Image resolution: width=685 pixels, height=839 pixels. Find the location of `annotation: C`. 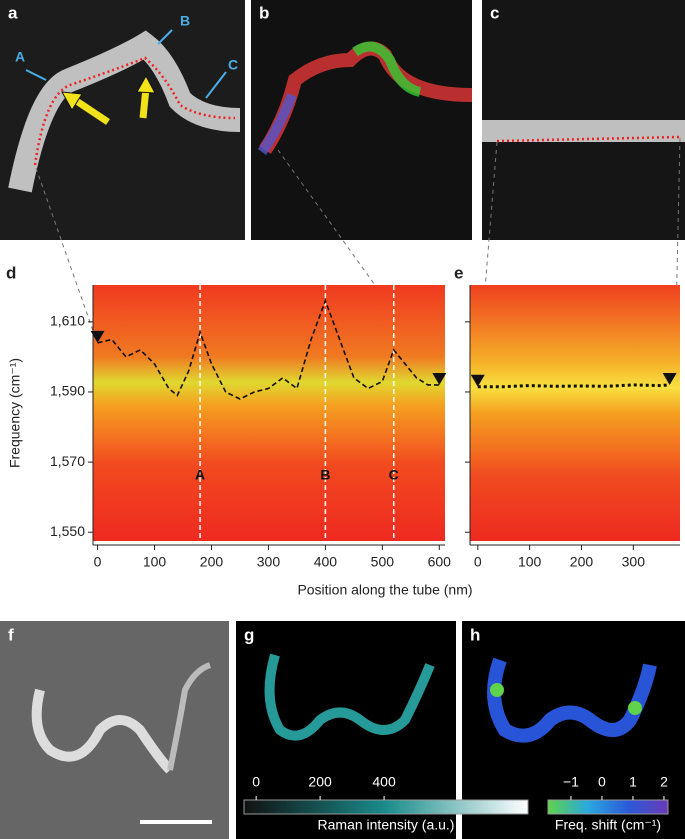

annotation: C is located at coordinates (233, 65).